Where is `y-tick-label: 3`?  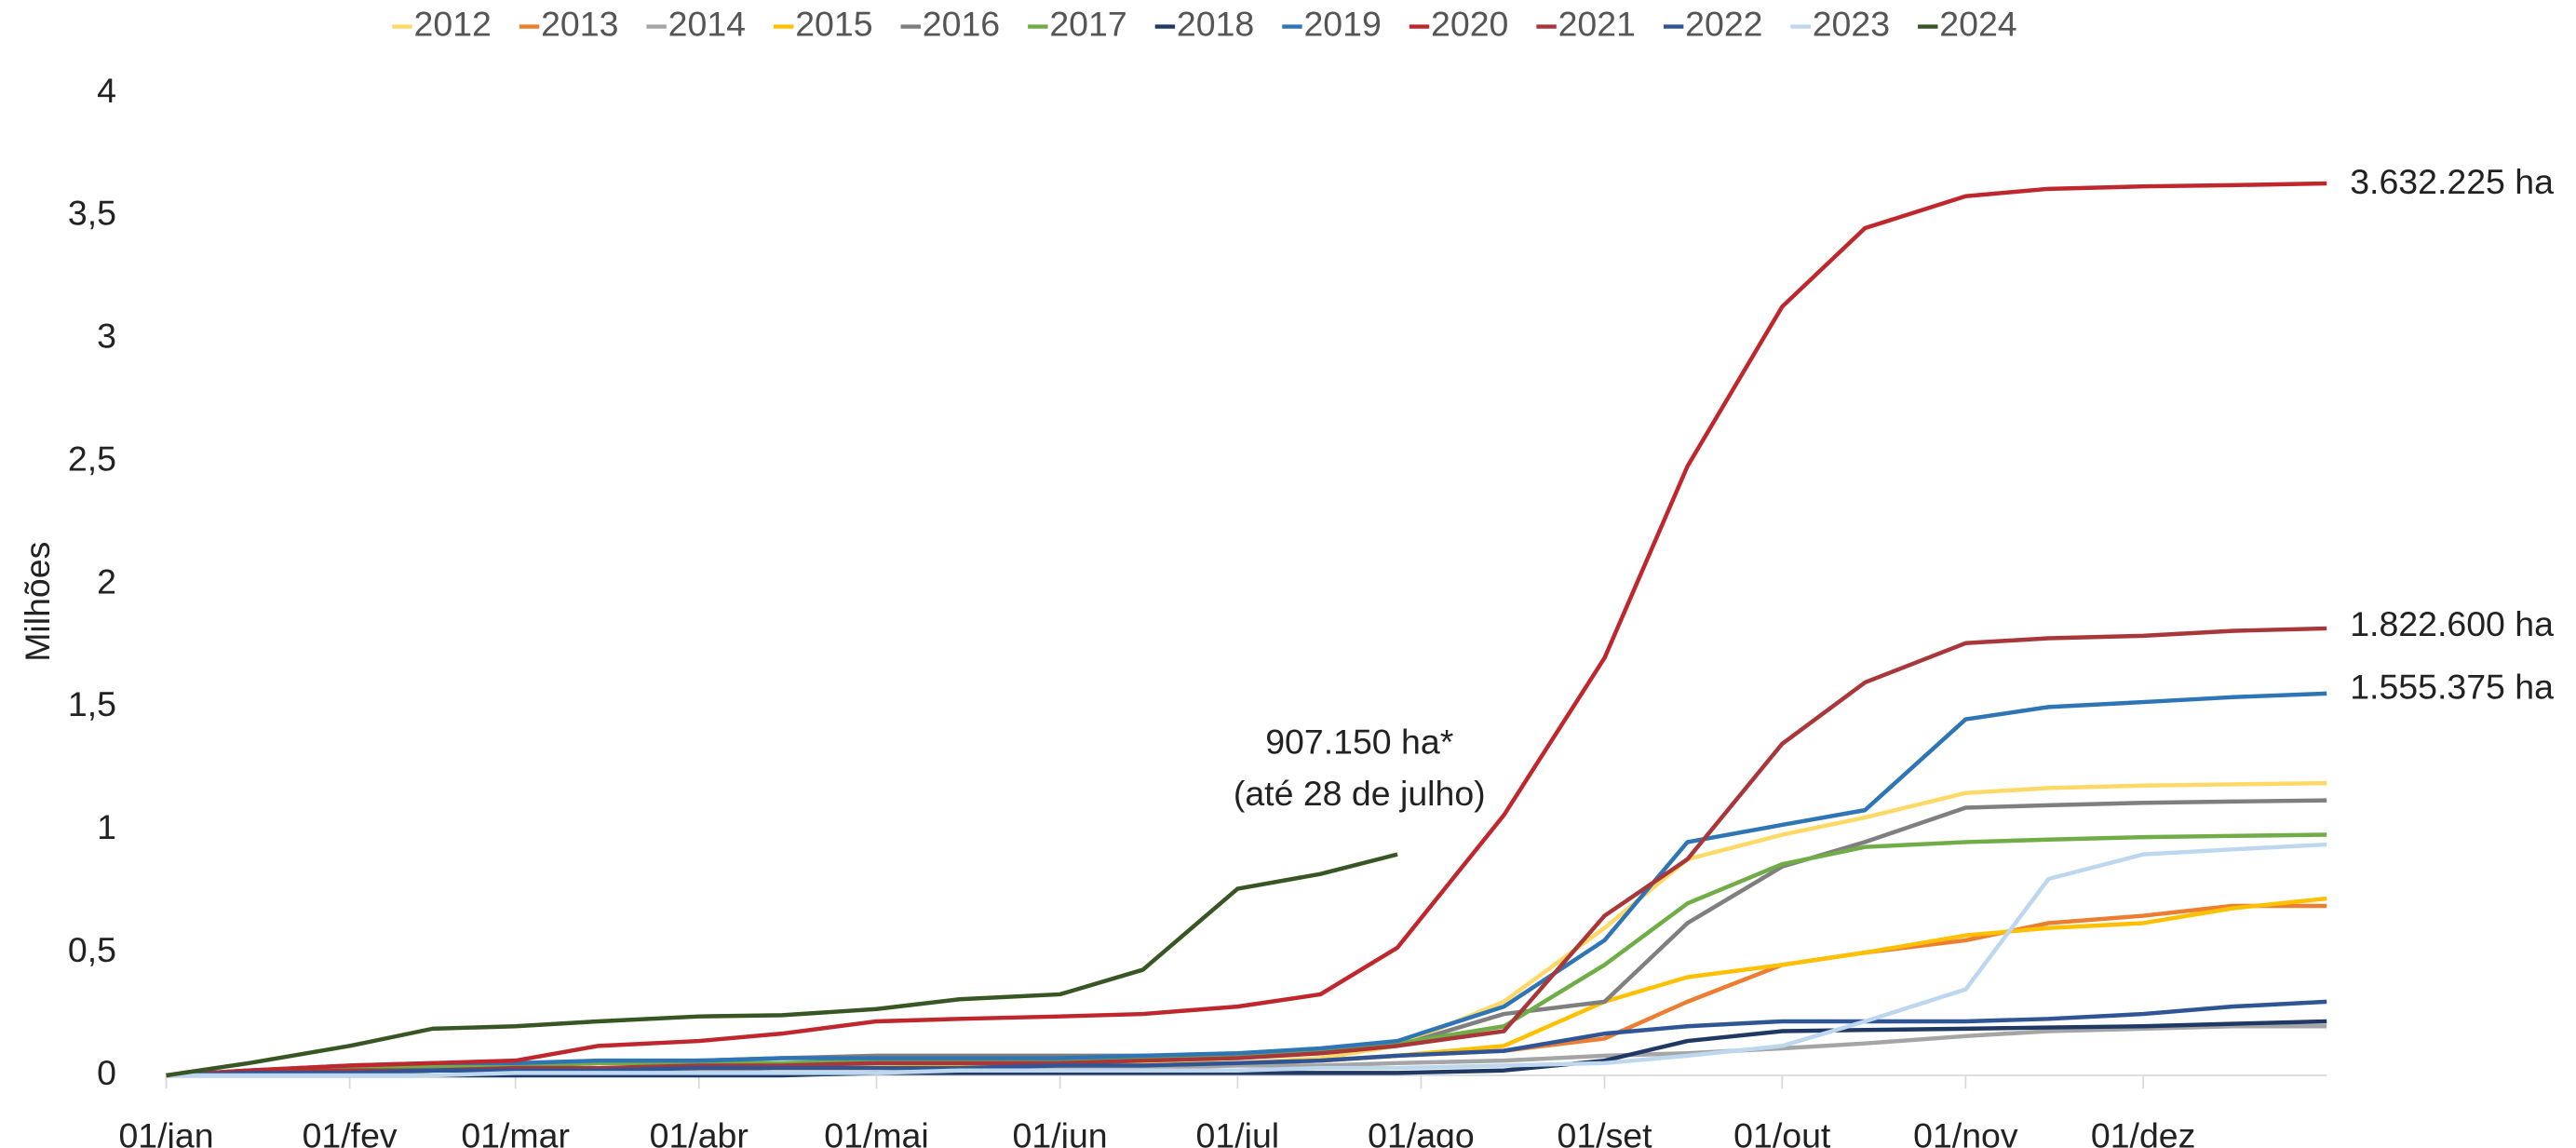 y-tick-label: 3 is located at coordinates (106, 336).